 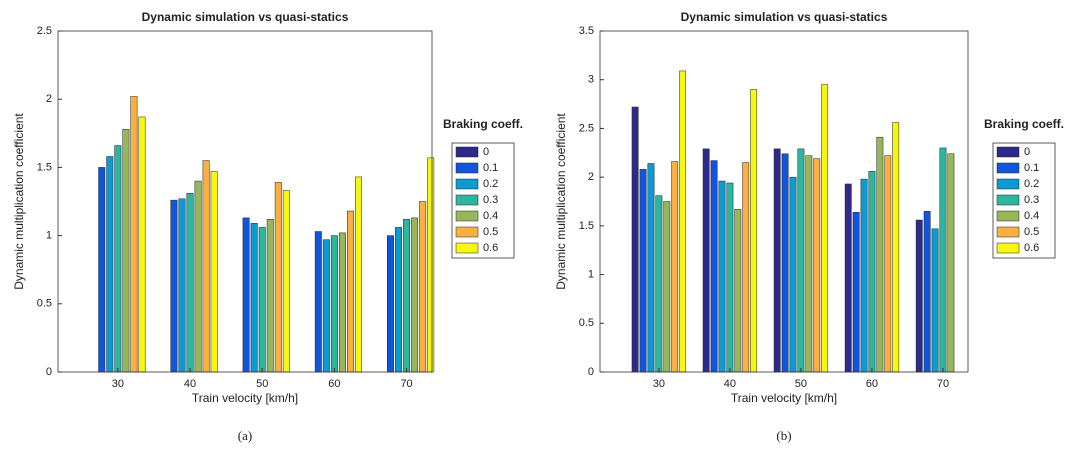 What do you see at coordinates (783, 435) in the screenshot?
I see `caption: (b)` at bounding box center [783, 435].